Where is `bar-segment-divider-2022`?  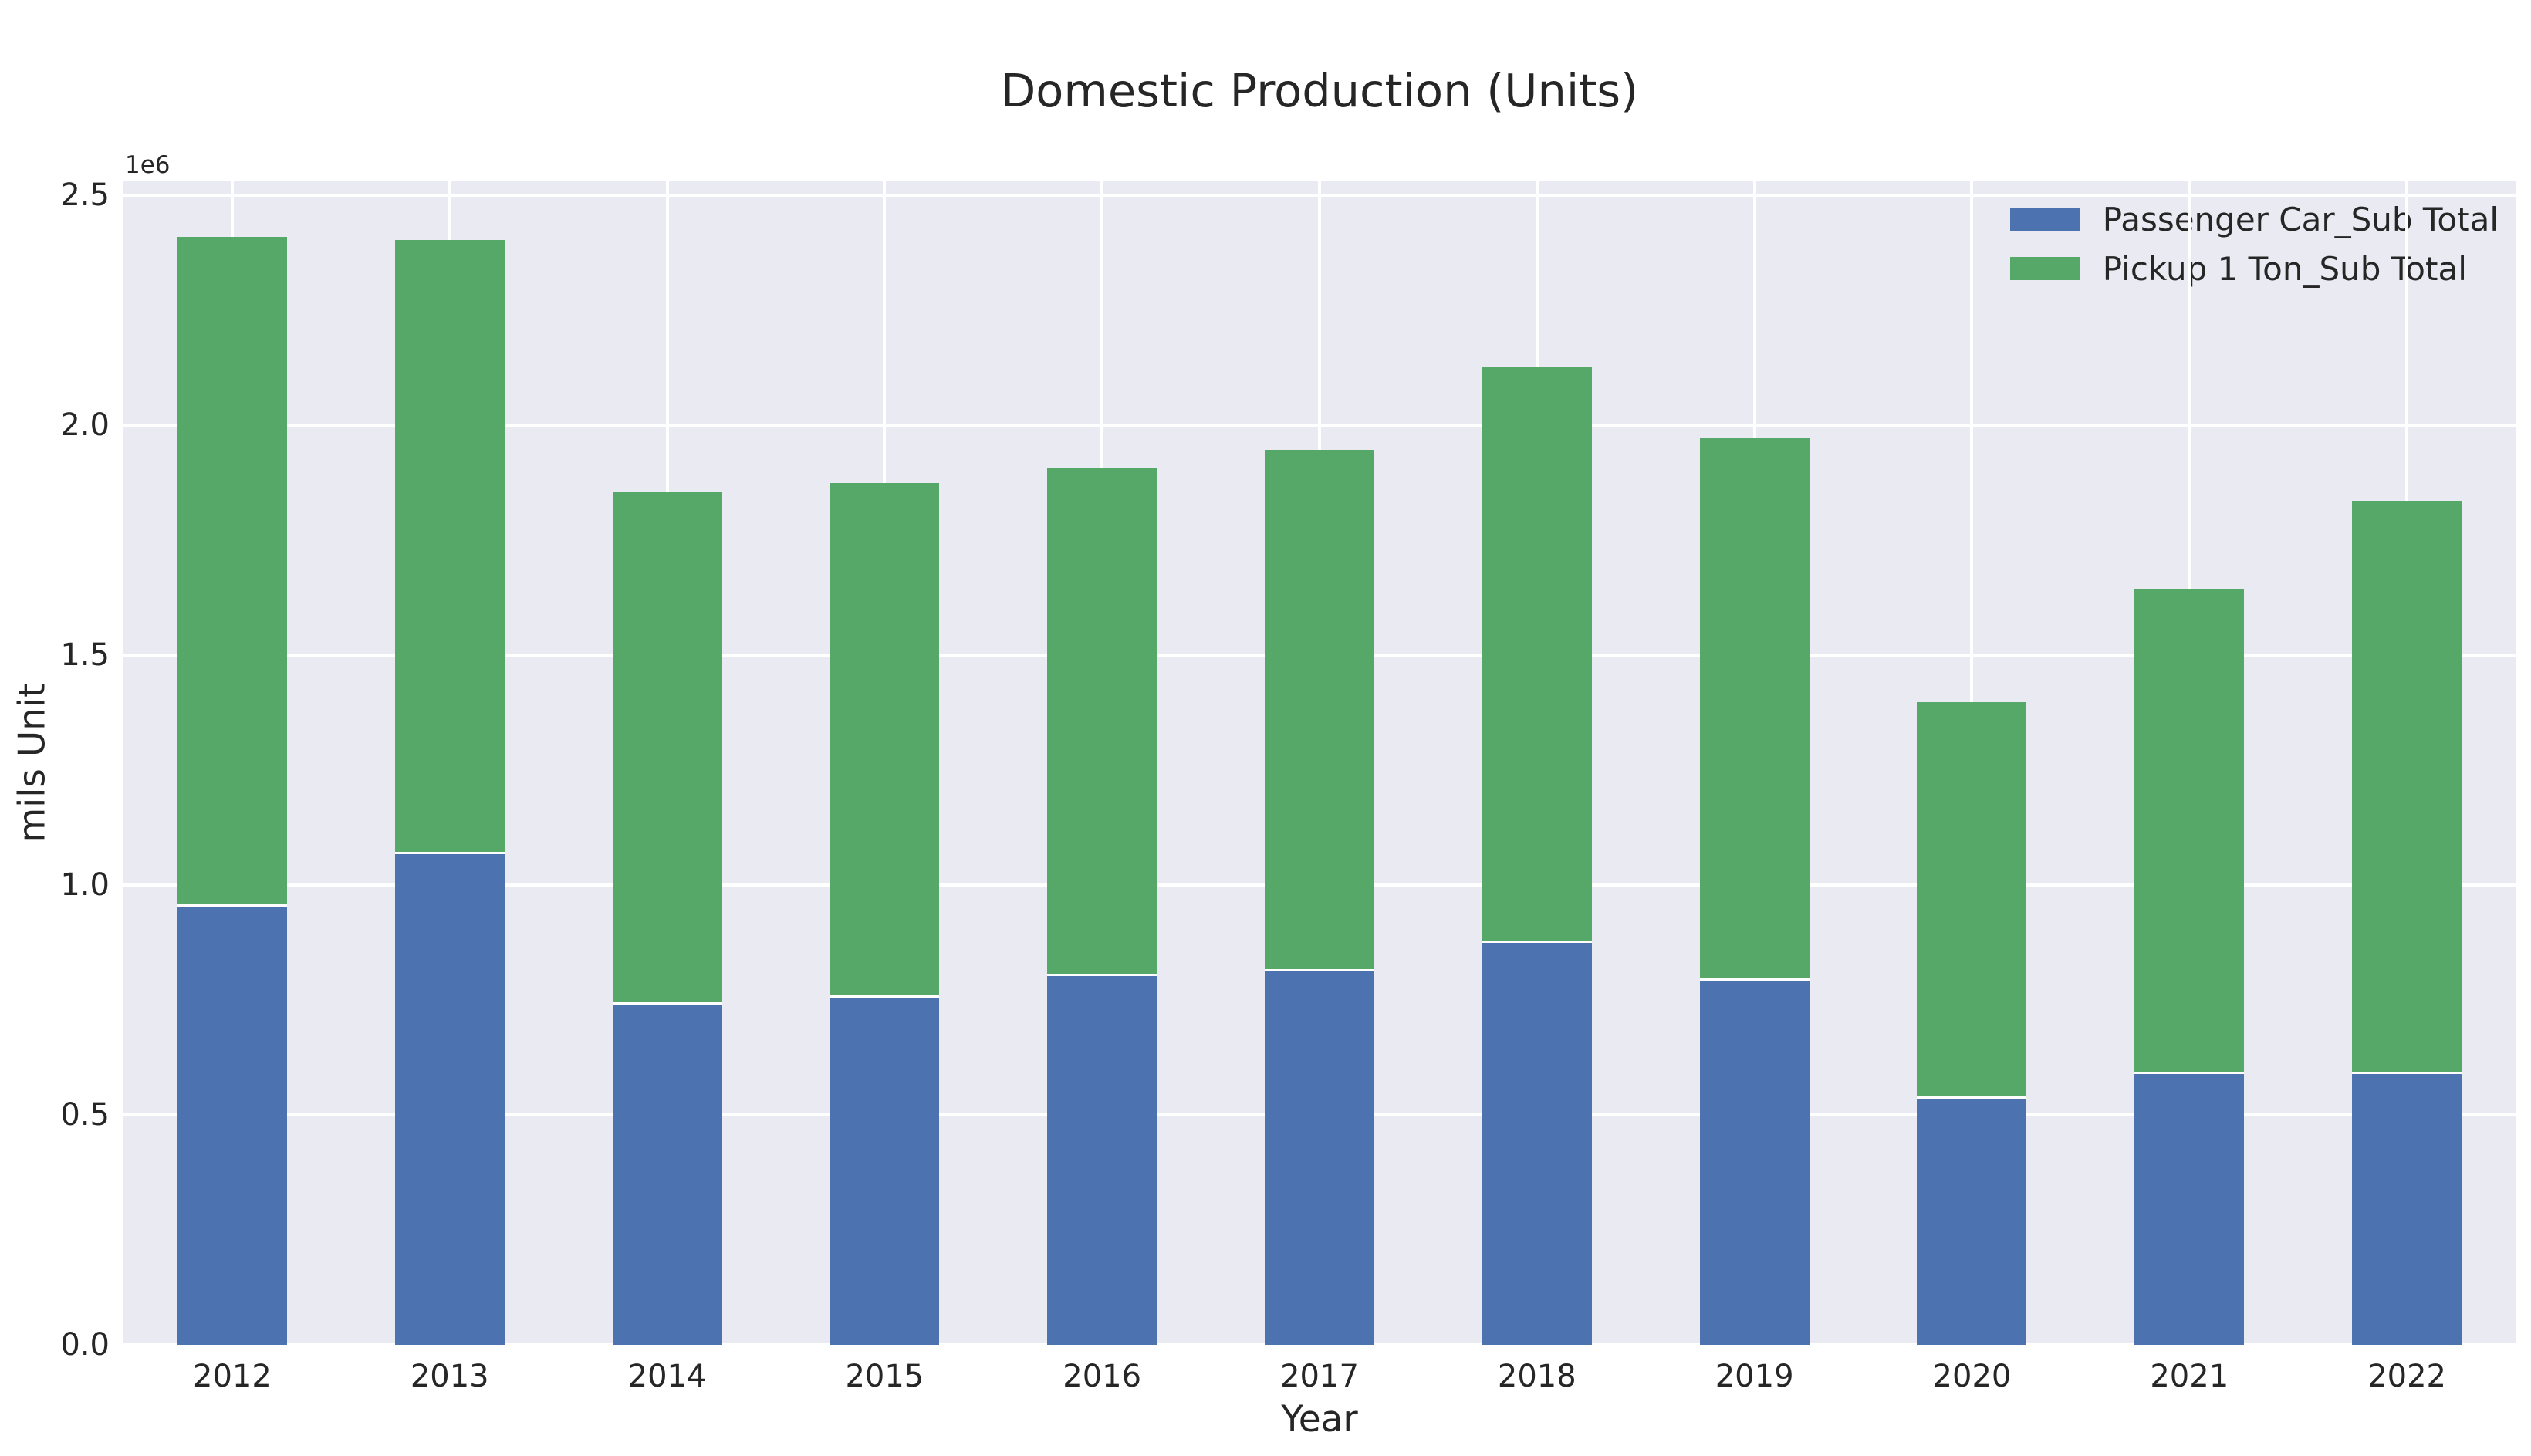
bar-segment-divider-2022 is located at coordinates (2407, 1072).